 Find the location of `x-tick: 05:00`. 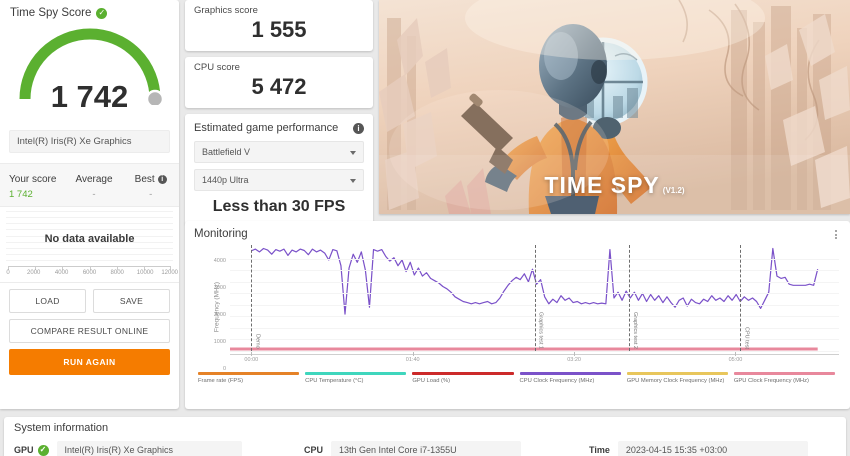

x-tick: 05:00 is located at coordinates (735, 360).